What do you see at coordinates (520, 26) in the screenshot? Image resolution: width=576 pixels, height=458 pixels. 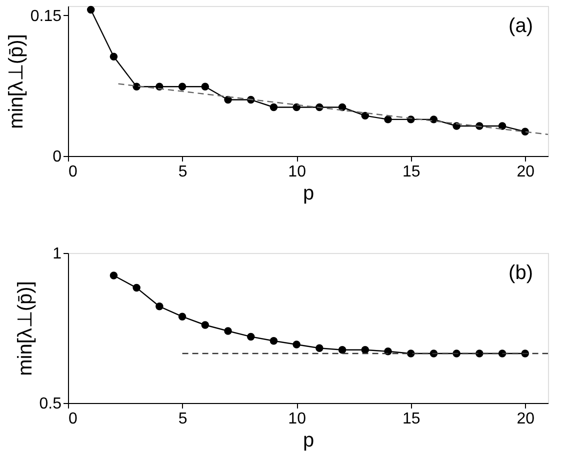 I see `annotation: (a)` at bounding box center [520, 26].